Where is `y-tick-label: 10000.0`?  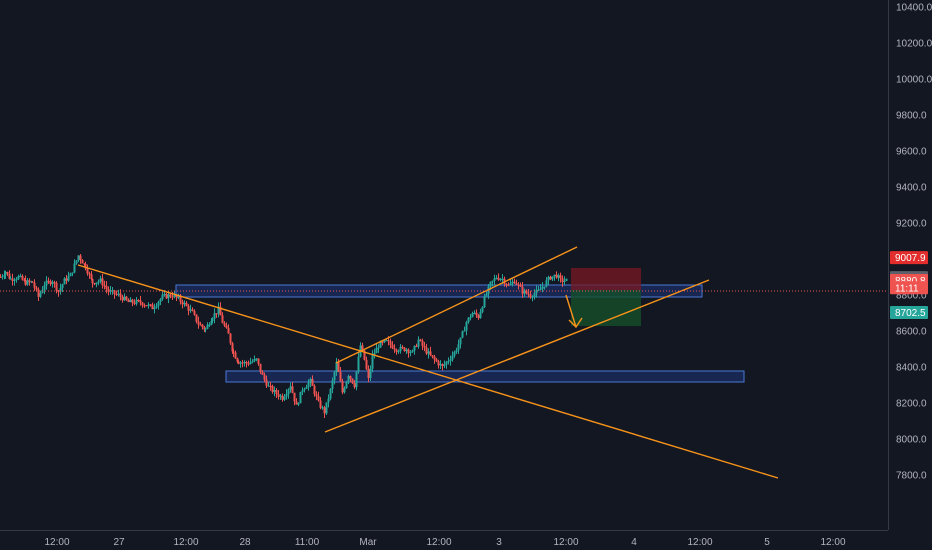 y-tick-label: 10000.0 is located at coordinates (914, 80).